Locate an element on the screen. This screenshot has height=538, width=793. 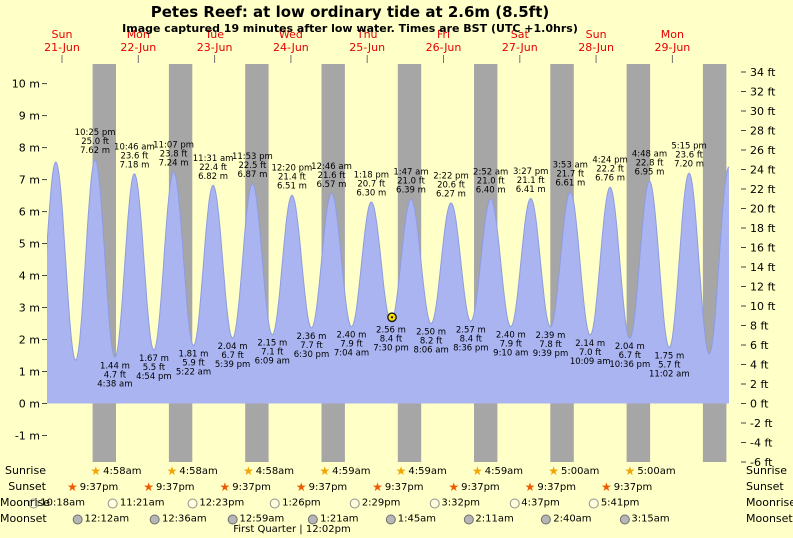
annotation-line: 20.7 ft is located at coordinates (371, 185).